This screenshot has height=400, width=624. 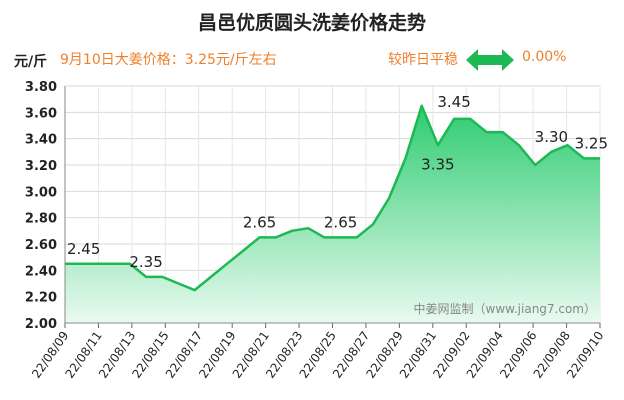 What do you see at coordinates (41, 192) in the screenshot?
I see `y-tick-label: 3.00` at bounding box center [41, 192].